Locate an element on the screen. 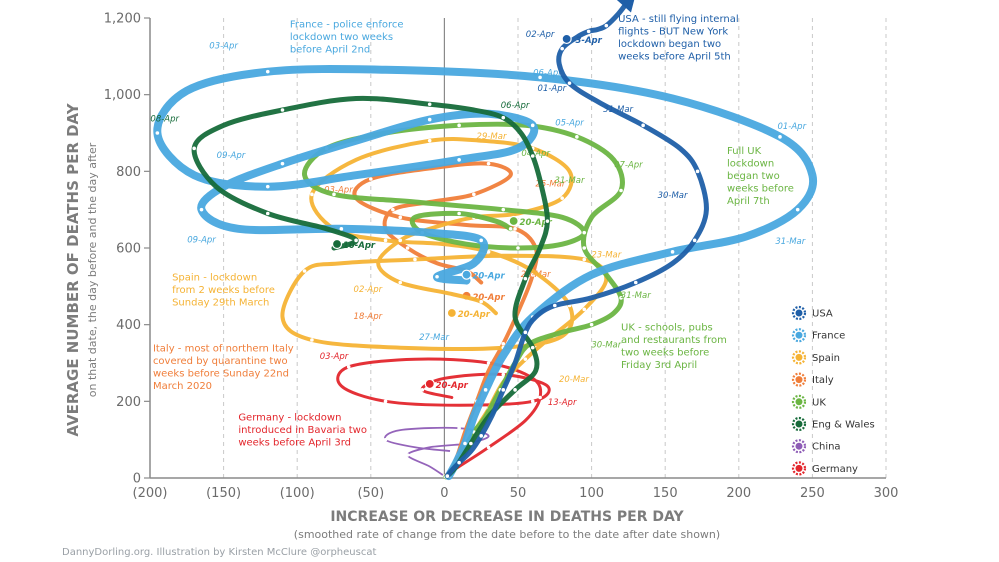  legend-item-germany: Germany is located at coordinates (824, 468).